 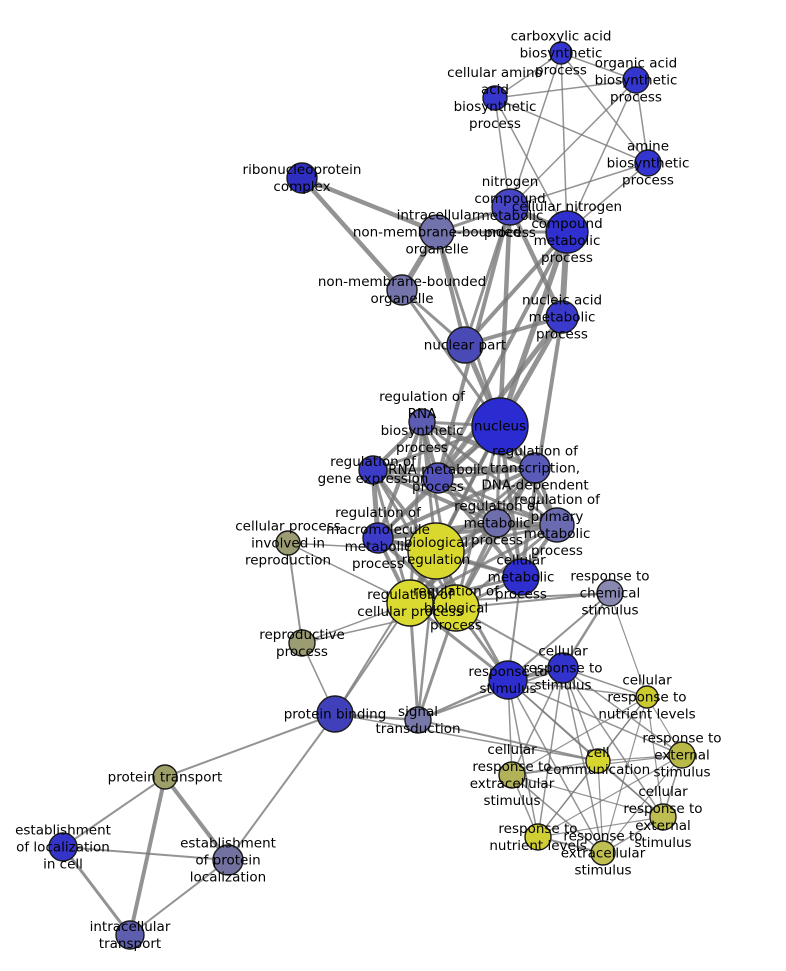 I want to click on edge-carb-nitro, so click(x=535, y=130).